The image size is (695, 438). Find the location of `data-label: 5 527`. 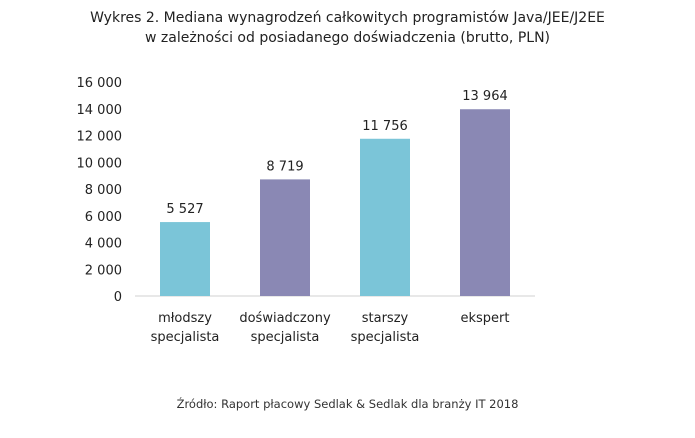

data-label: 5 527 is located at coordinates (184, 209).